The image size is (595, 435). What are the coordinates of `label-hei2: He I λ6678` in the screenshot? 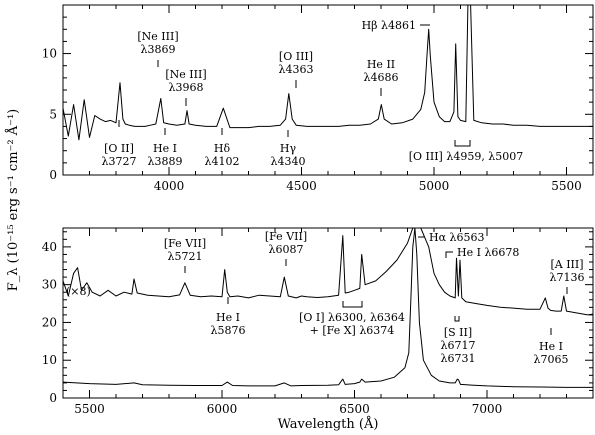 It's located at (488, 252).